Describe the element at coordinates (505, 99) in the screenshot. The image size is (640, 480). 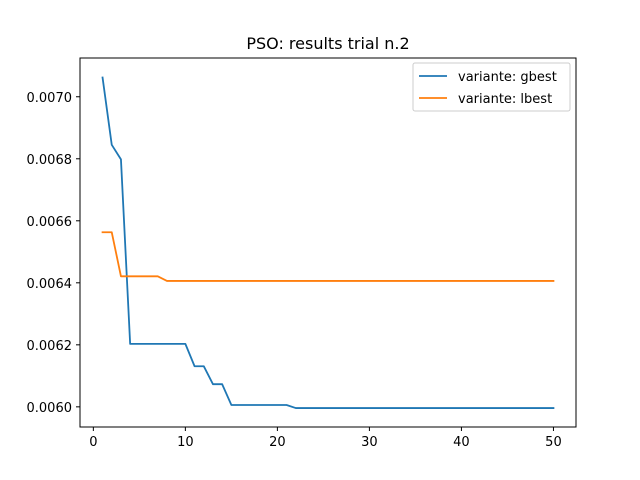
I see `legend-label-lbest: variante: lbest` at that location.